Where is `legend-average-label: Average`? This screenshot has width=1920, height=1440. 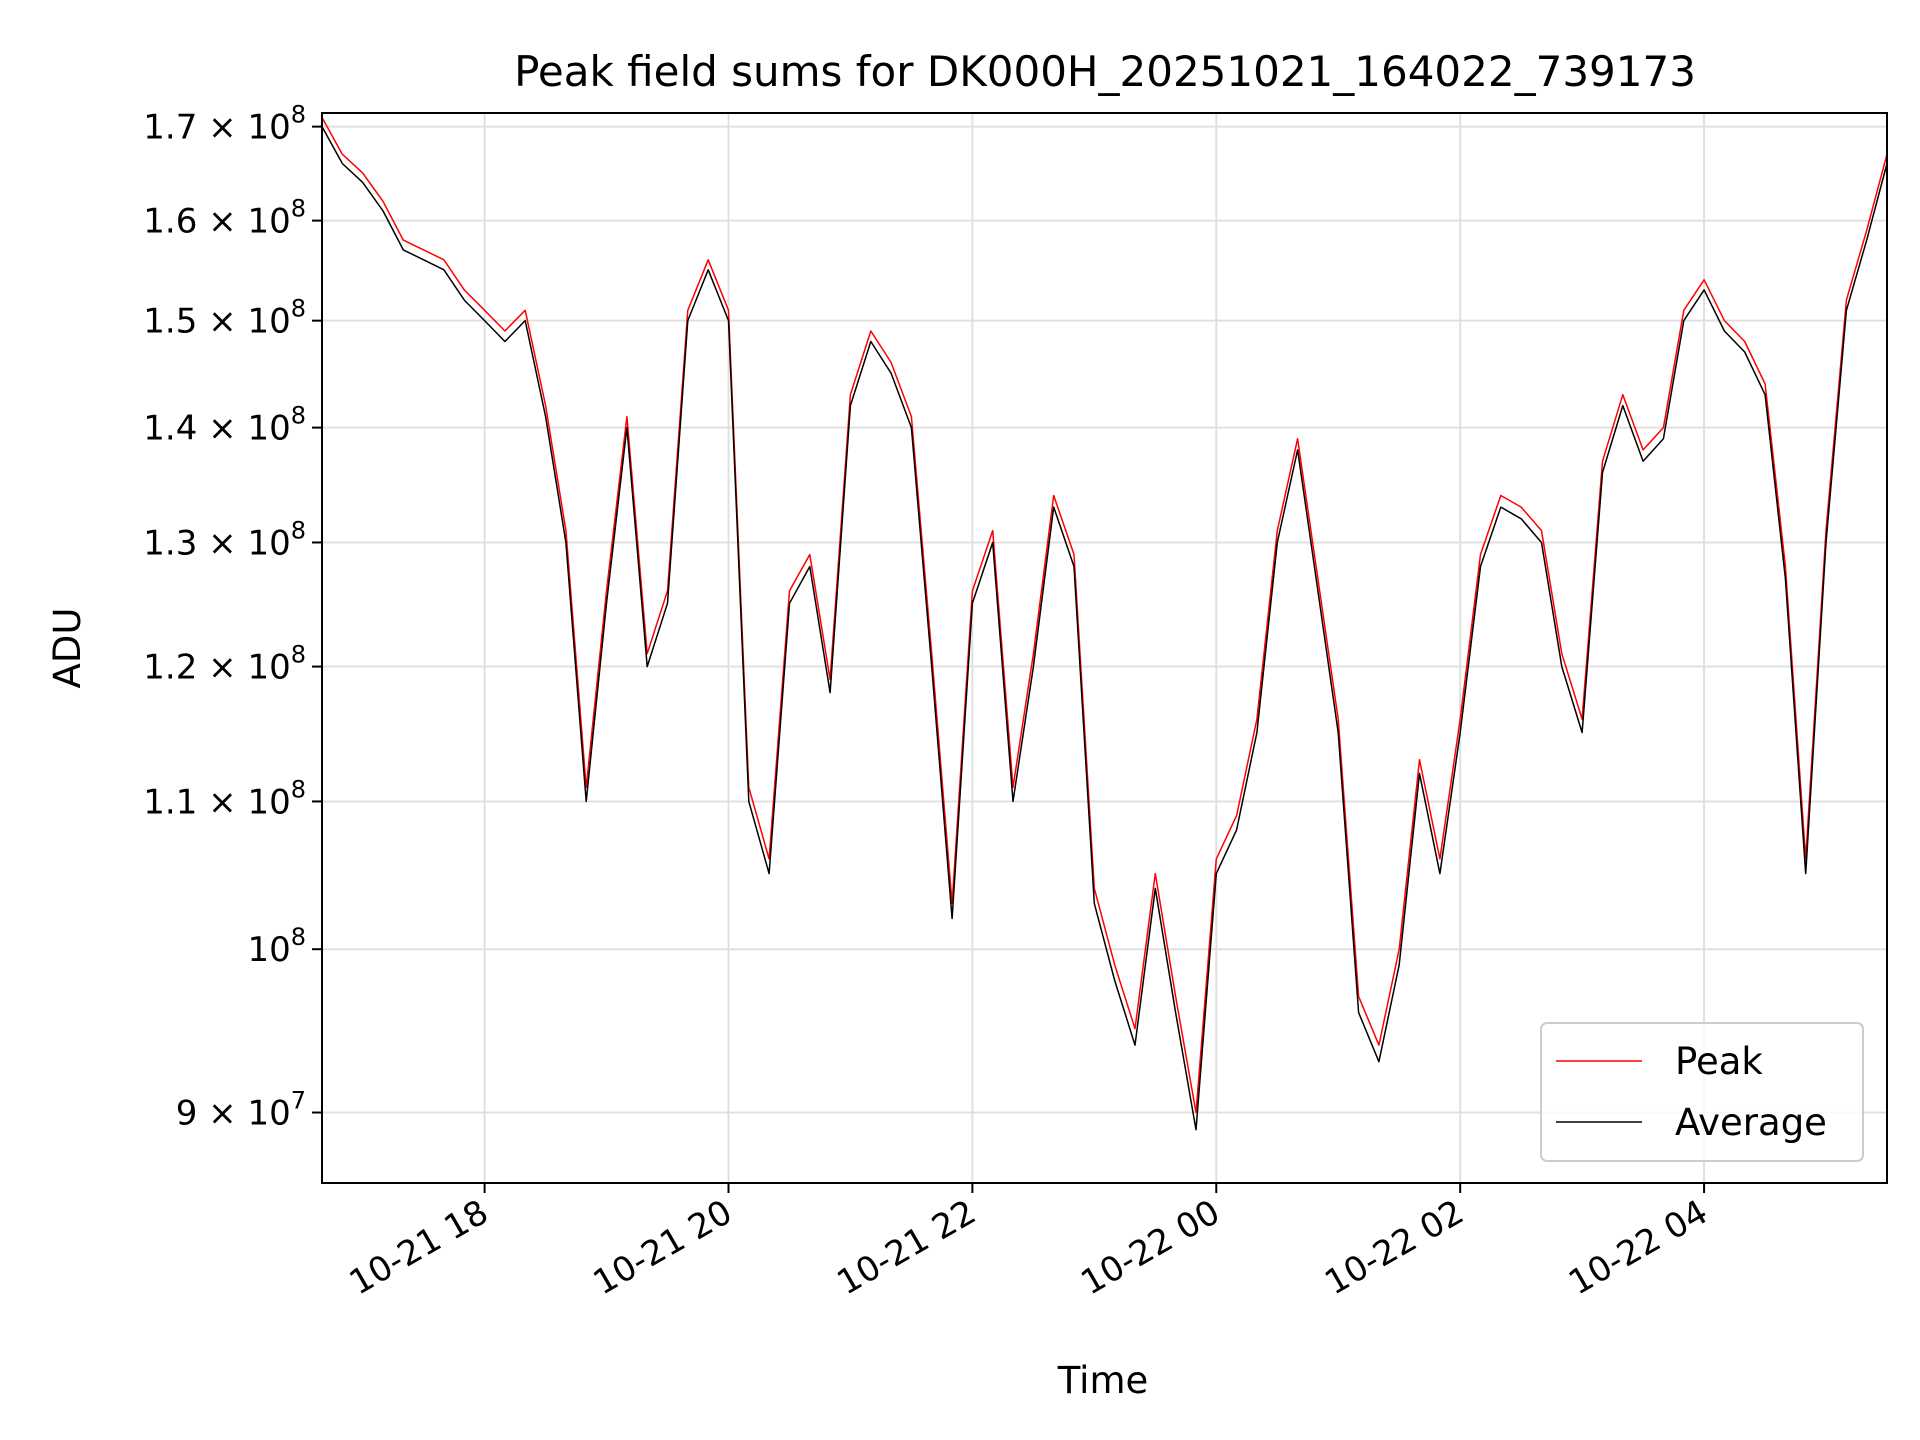
legend-average-label: Average is located at coordinates (1751, 1122).